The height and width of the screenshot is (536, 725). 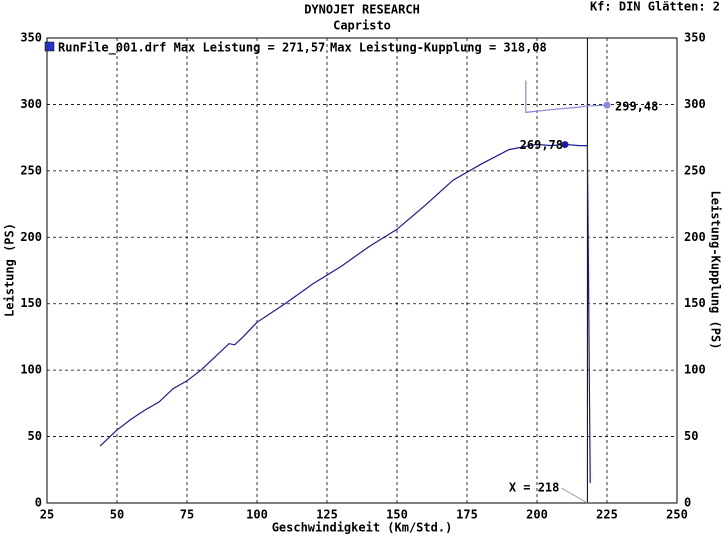 I want to click on x-tick-label: 100, so click(x=257, y=515).